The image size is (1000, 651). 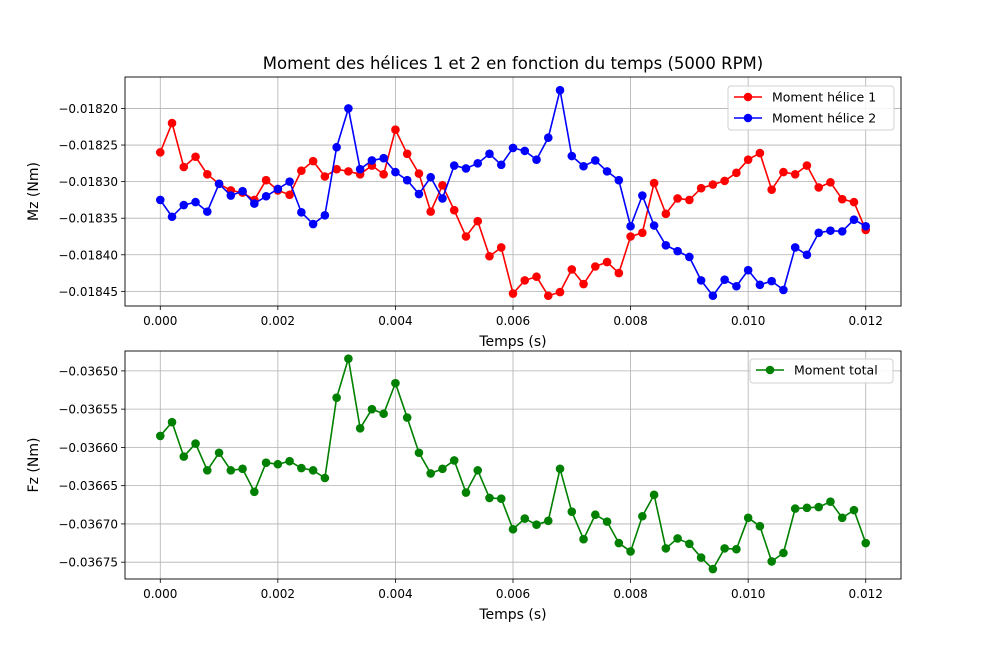 I want to click on y-tick-label: −0.01835, so click(x=88, y=219).